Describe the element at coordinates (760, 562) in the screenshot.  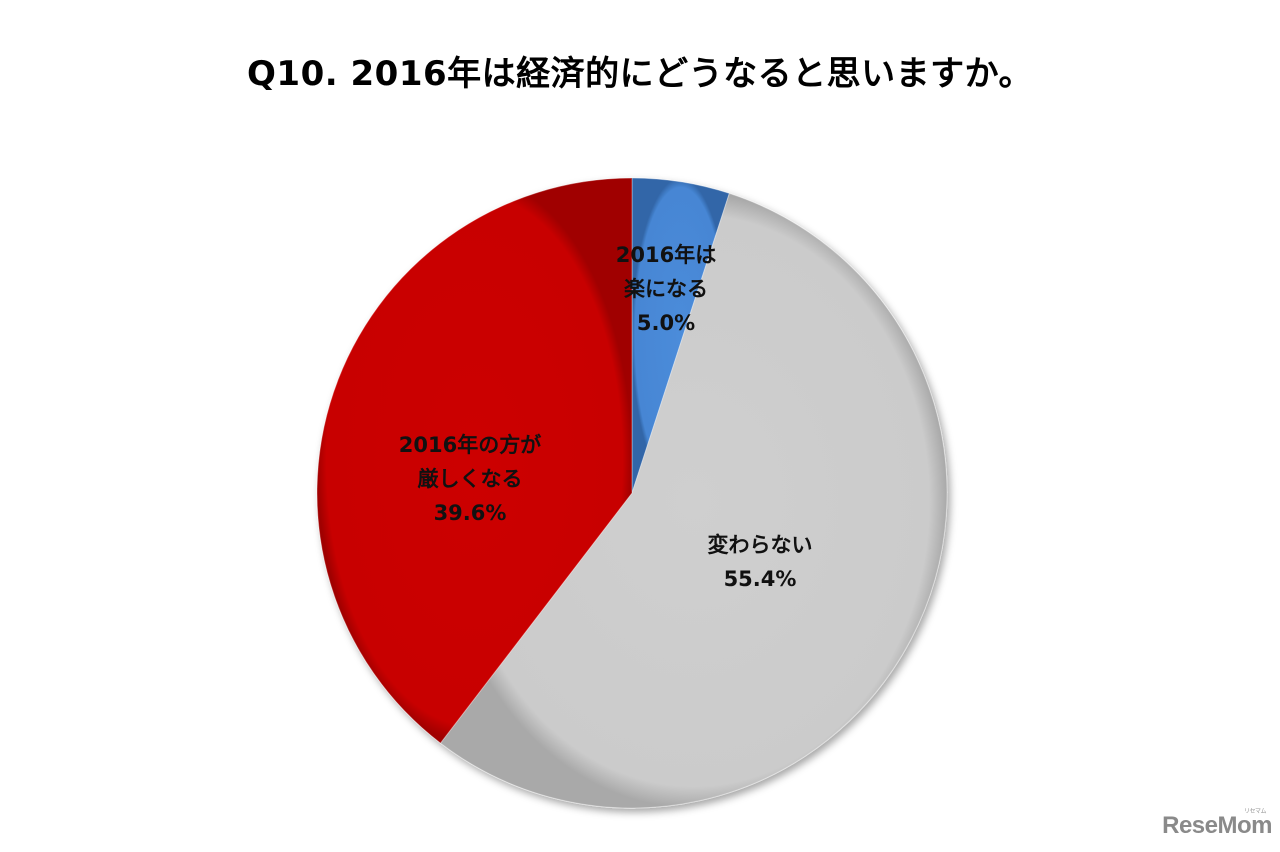
I see `slice-label-same: 変わらない 55.4%` at that location.